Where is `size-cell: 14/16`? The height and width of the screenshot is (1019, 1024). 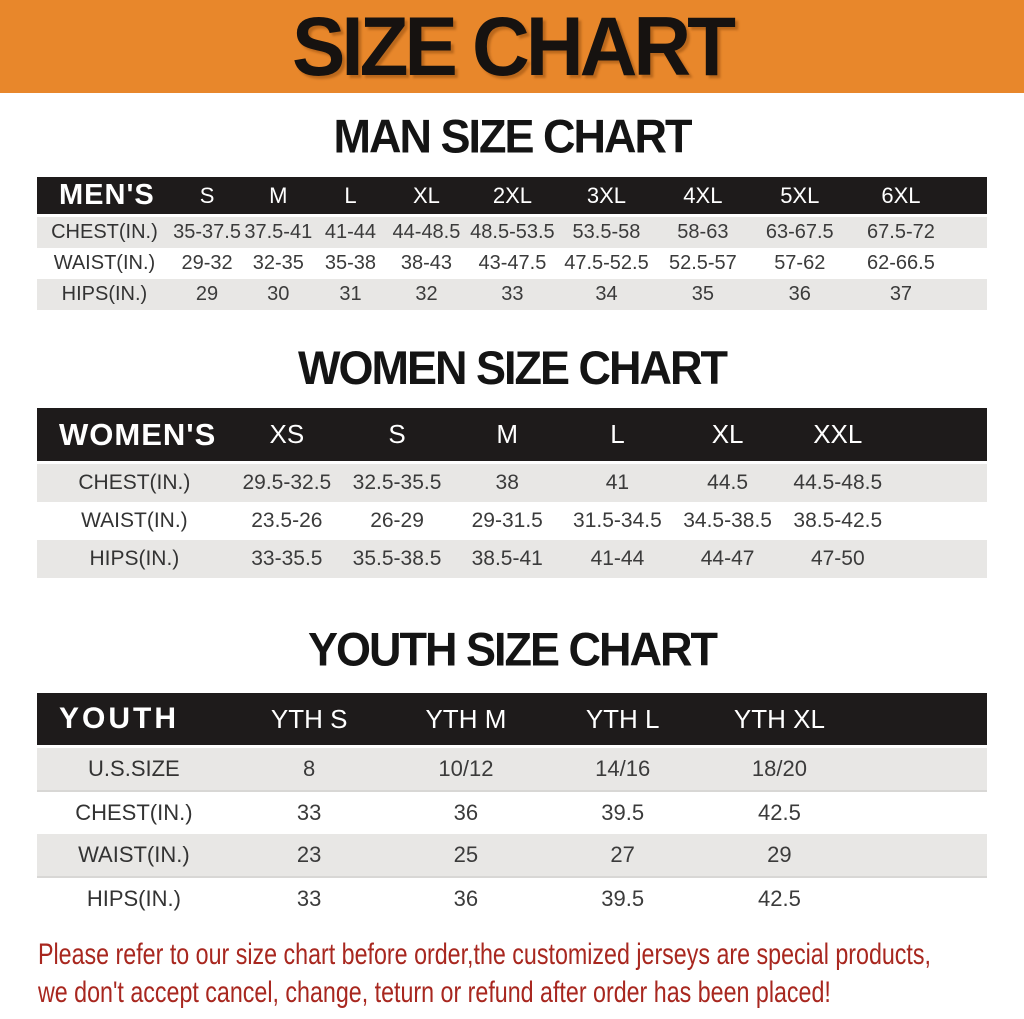 size-cell: 14/16 is located at coordinates (623, 768).